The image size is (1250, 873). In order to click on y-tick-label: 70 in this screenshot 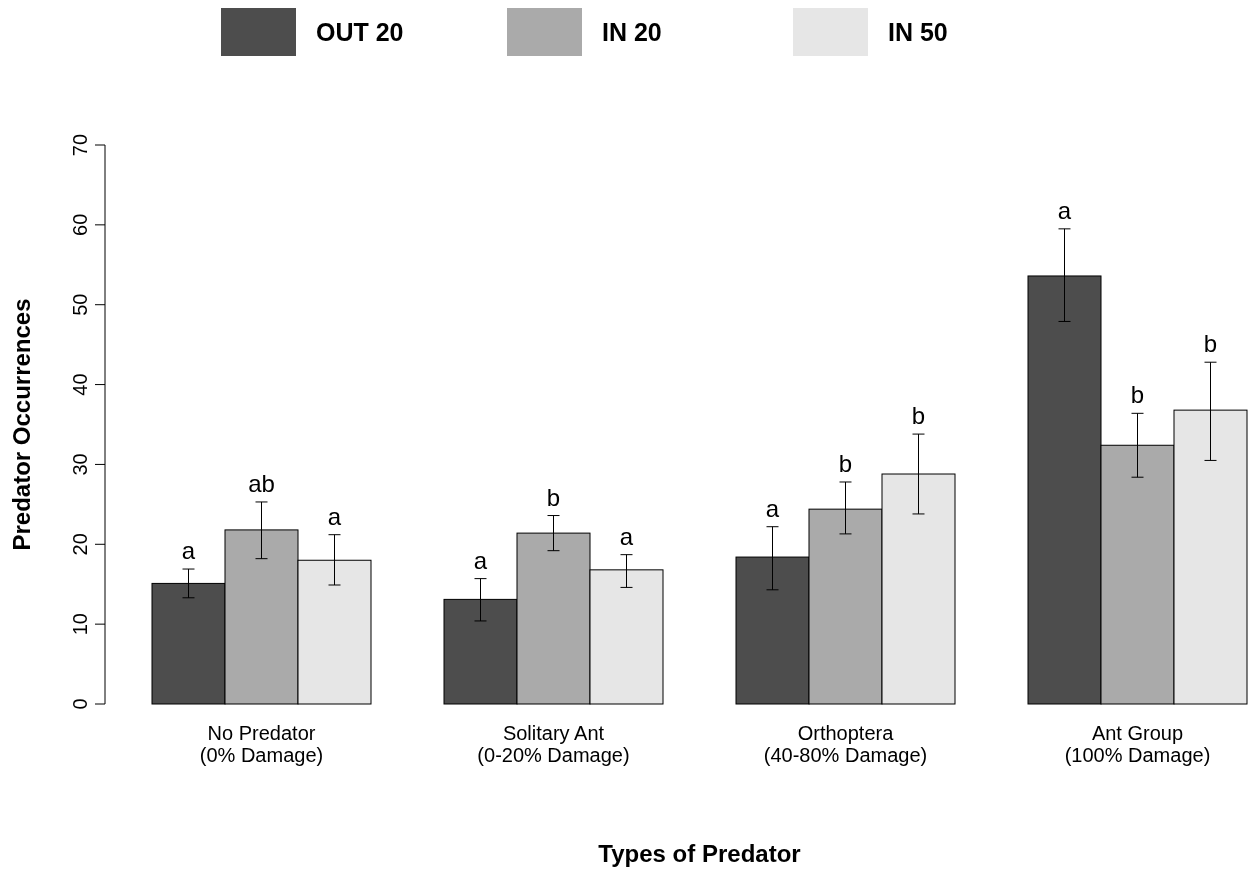, I will do `click(80, 145)`.